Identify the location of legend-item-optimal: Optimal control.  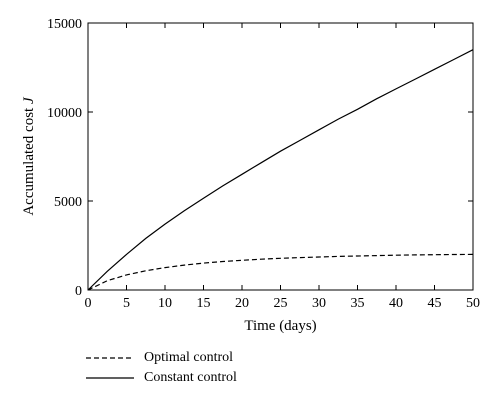
(160, 358).